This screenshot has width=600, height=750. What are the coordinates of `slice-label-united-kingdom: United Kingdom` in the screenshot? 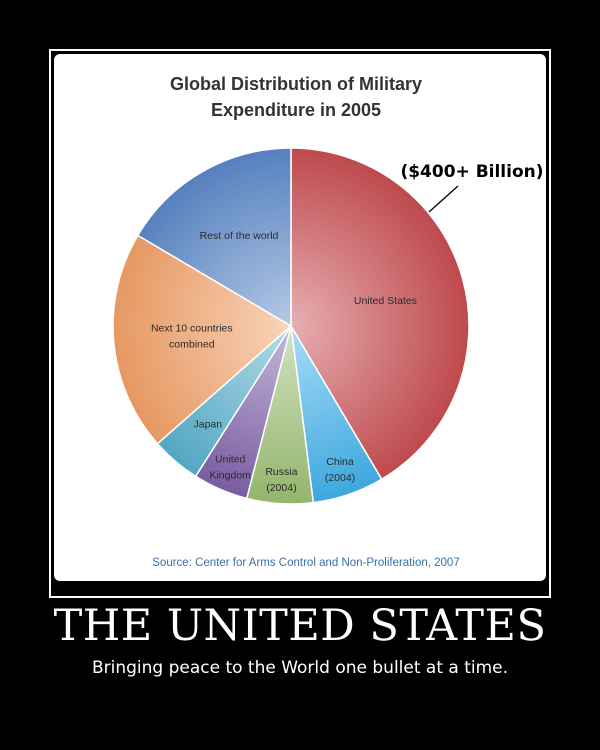 It's located at (230, 468).